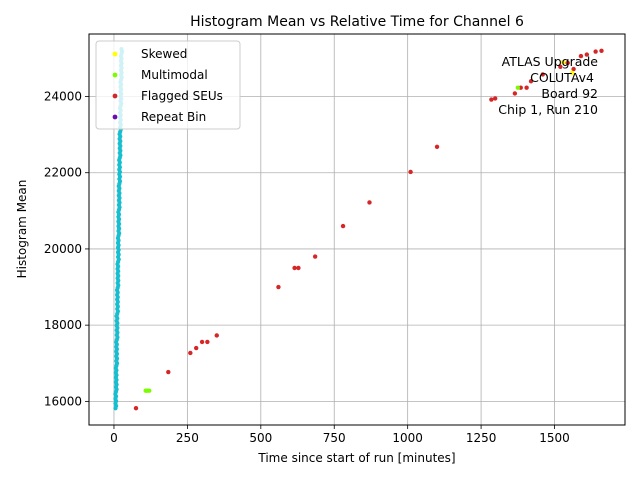  I want to click on legend-box, so click(168, 85).